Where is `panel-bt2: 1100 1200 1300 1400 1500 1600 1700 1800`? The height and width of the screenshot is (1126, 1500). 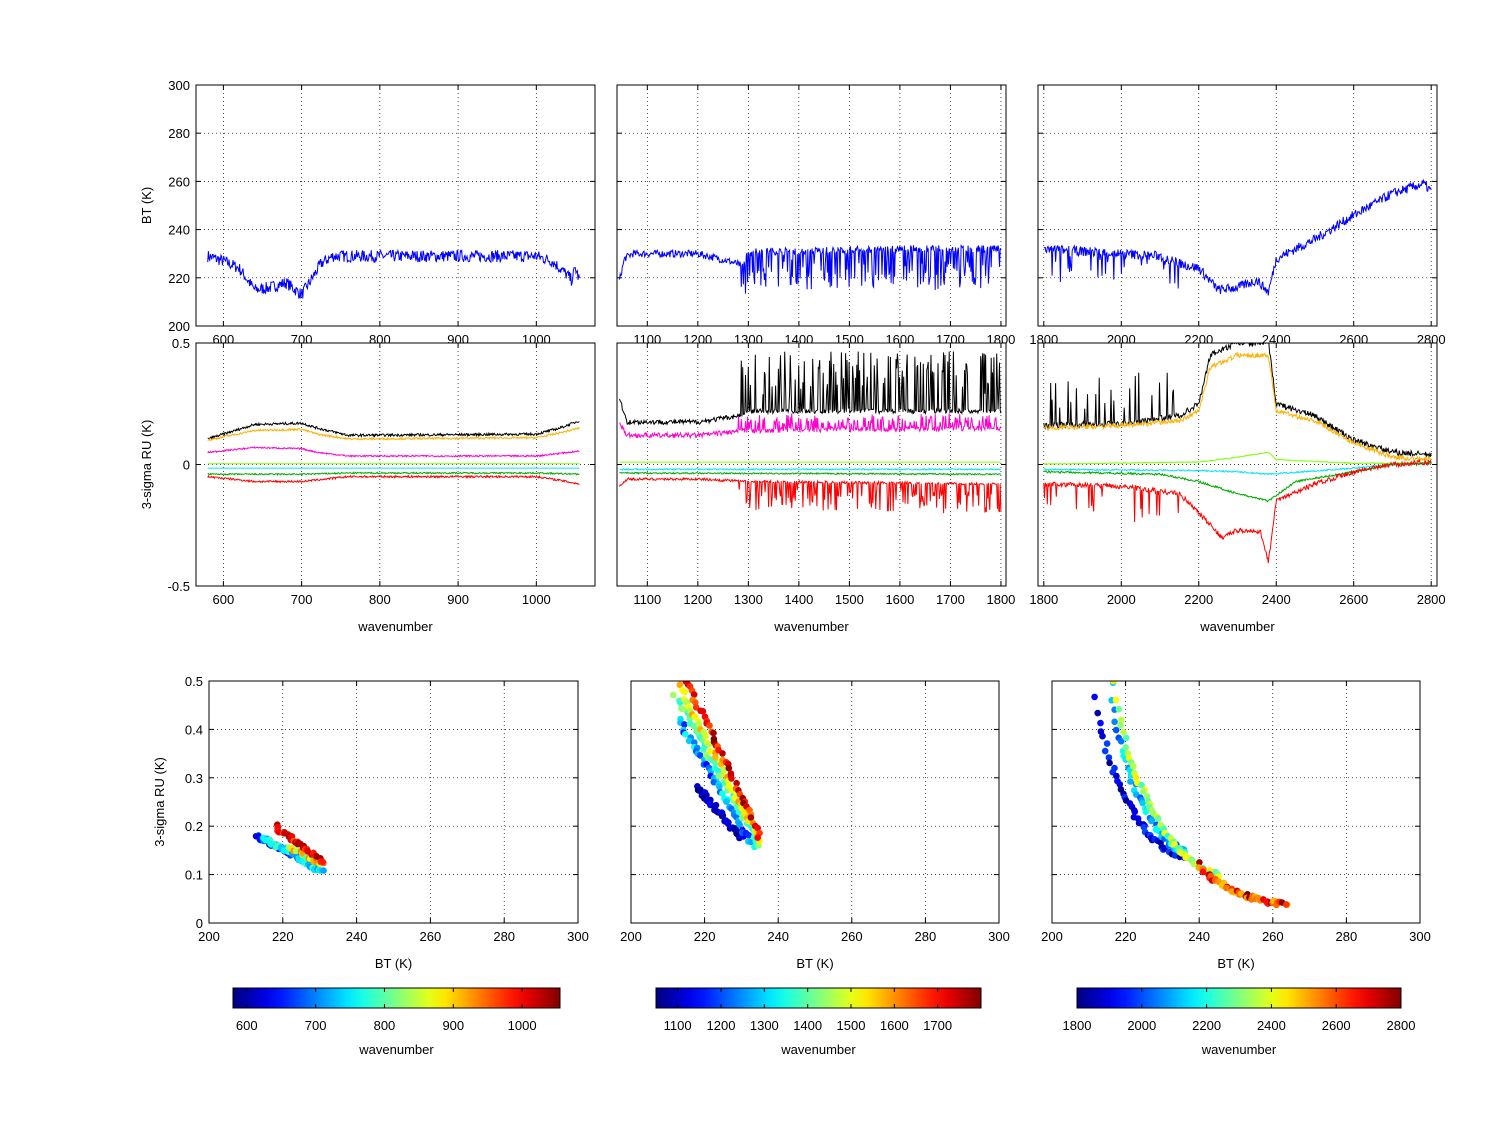 panel-bt2: 1100 1200 1300 1400 1500 1600 1700 1800 is located at coordinates (815, 215).